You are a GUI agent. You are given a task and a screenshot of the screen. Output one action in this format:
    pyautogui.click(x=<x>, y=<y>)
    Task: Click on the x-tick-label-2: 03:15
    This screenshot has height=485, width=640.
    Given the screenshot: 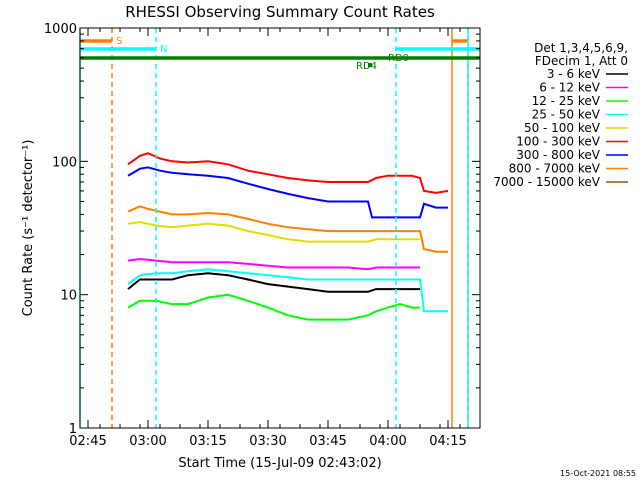 What is the action you would take?
    pyautogui.click(x=207, y=441)
    